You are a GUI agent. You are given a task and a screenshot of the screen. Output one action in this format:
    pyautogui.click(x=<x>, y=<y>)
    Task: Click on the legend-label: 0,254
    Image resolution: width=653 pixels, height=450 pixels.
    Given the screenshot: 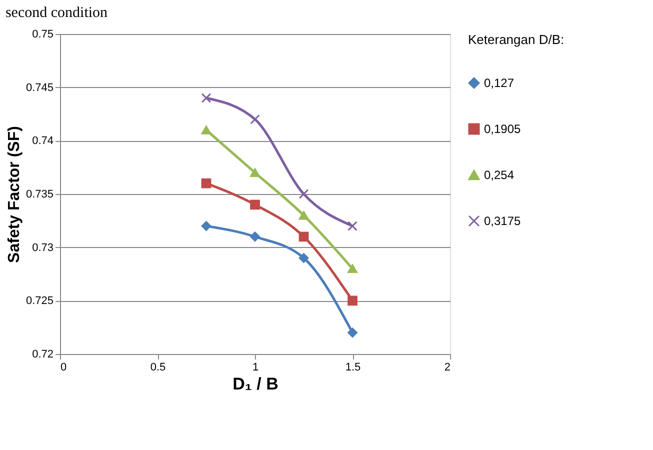 What is the action you would take?
    pyautogui.click(x=499, y=175)
    